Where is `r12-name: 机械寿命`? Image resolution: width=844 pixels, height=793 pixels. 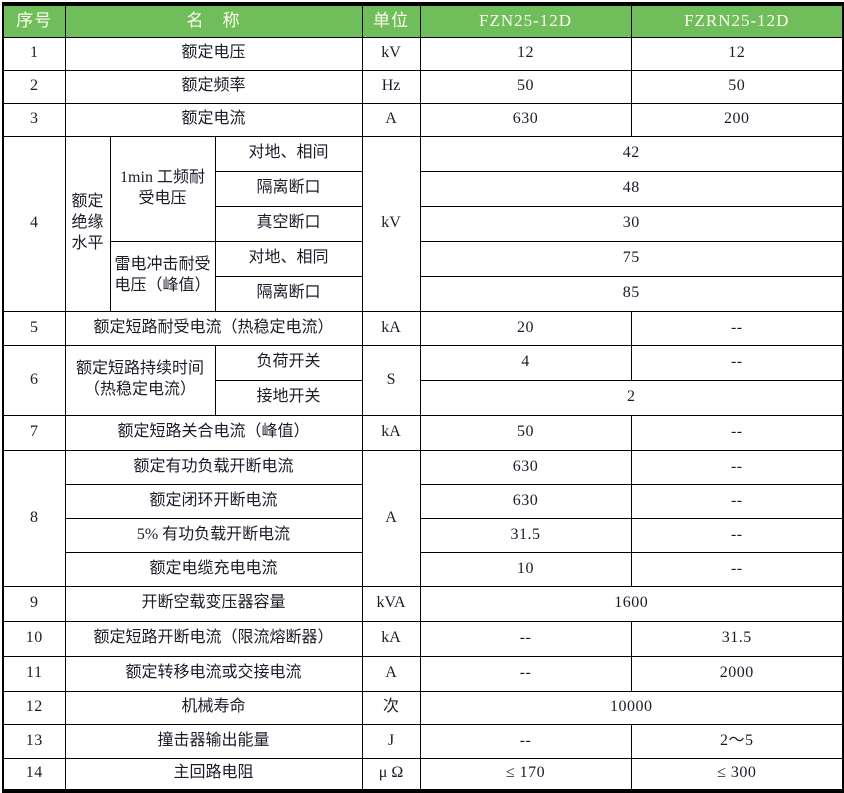
r12-name: 机械寿命 is located at coordinates (213, 707).